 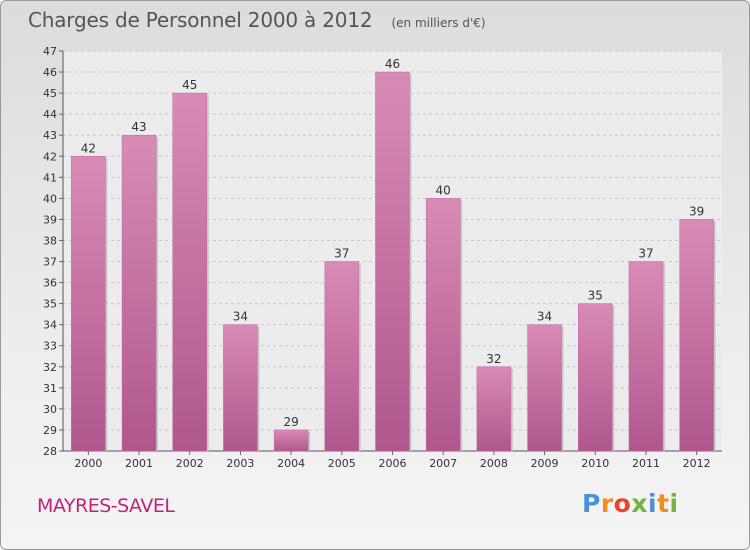 I want to click on bar-value-label: 43, so click(x=138, y=127).